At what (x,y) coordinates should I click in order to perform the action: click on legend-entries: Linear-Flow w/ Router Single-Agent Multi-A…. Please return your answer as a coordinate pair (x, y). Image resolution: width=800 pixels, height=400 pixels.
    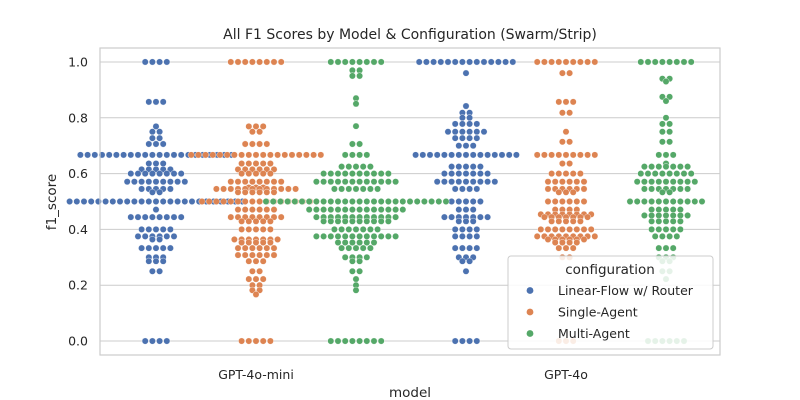
    Looking at the image, I should click on (610, 312).